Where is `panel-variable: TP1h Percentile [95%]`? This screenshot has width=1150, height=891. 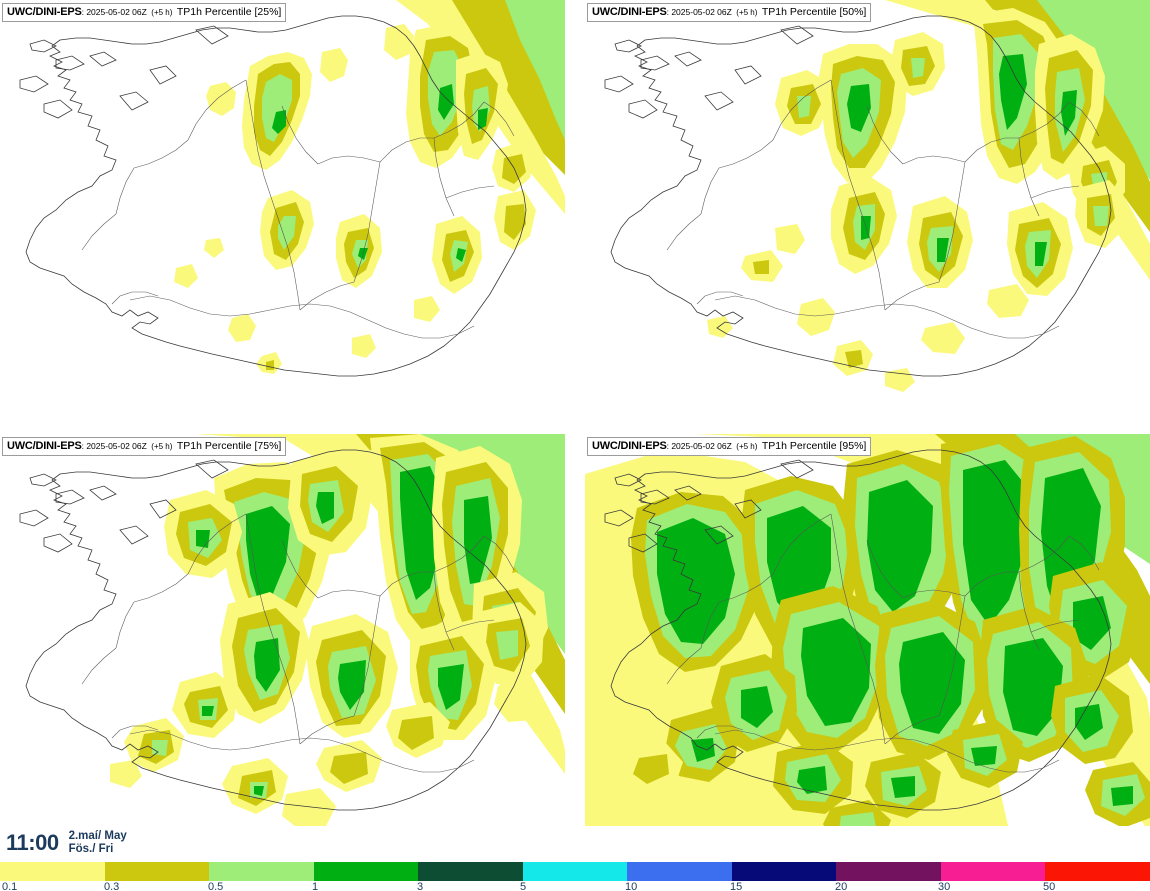
panel-variable: TP1h Percentile [95%] is located at coordinates (814, 446).